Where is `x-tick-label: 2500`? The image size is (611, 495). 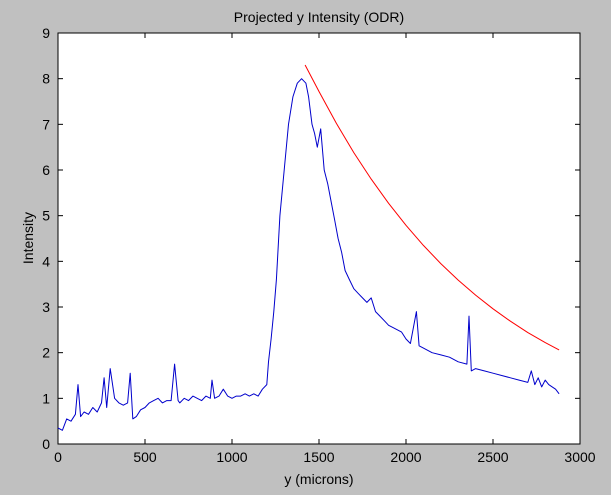
x-tick-label: 2500 is located at coordinates (492, 457).